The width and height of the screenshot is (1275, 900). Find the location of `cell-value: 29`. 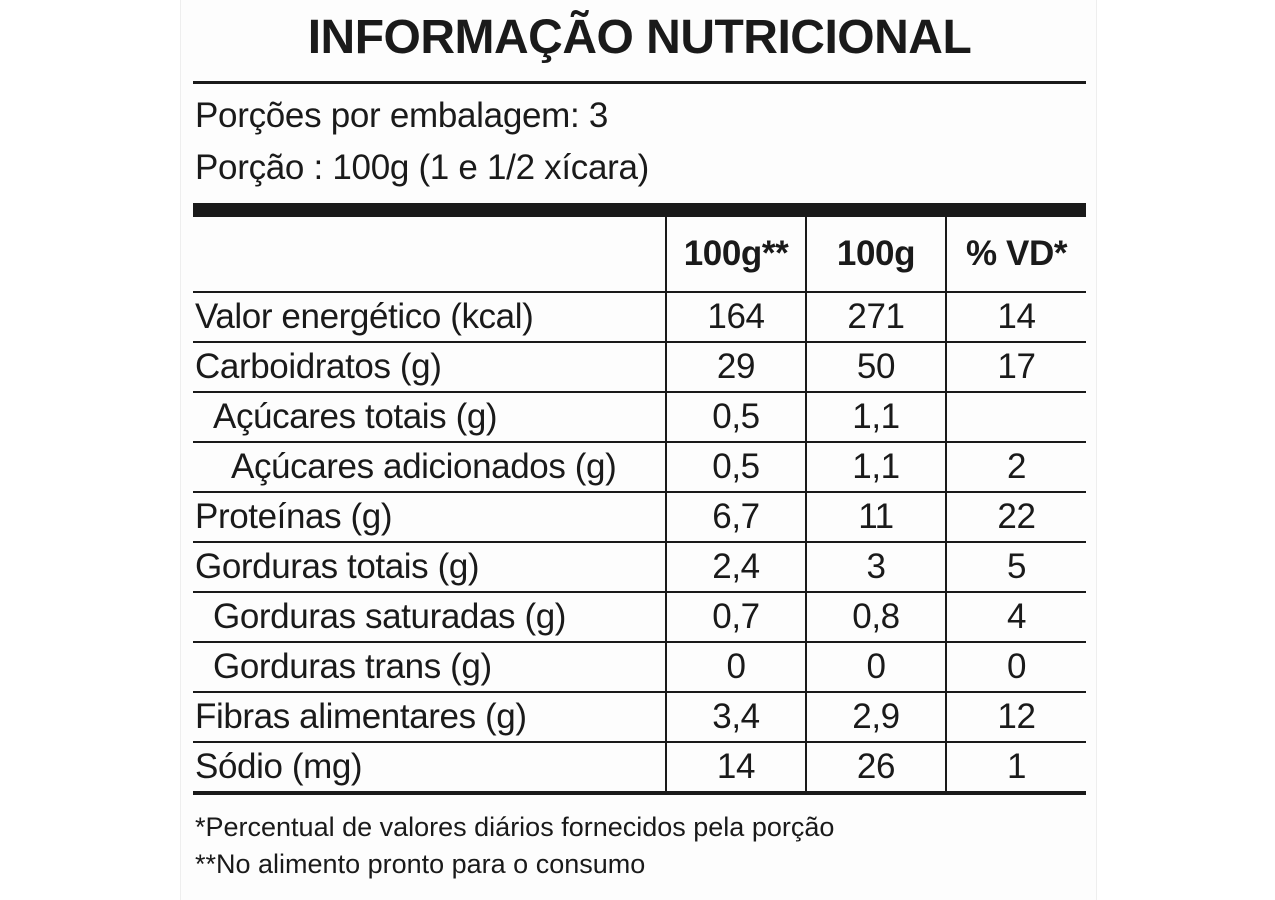

cell-value: 29 is located at coordinates (735, 367).